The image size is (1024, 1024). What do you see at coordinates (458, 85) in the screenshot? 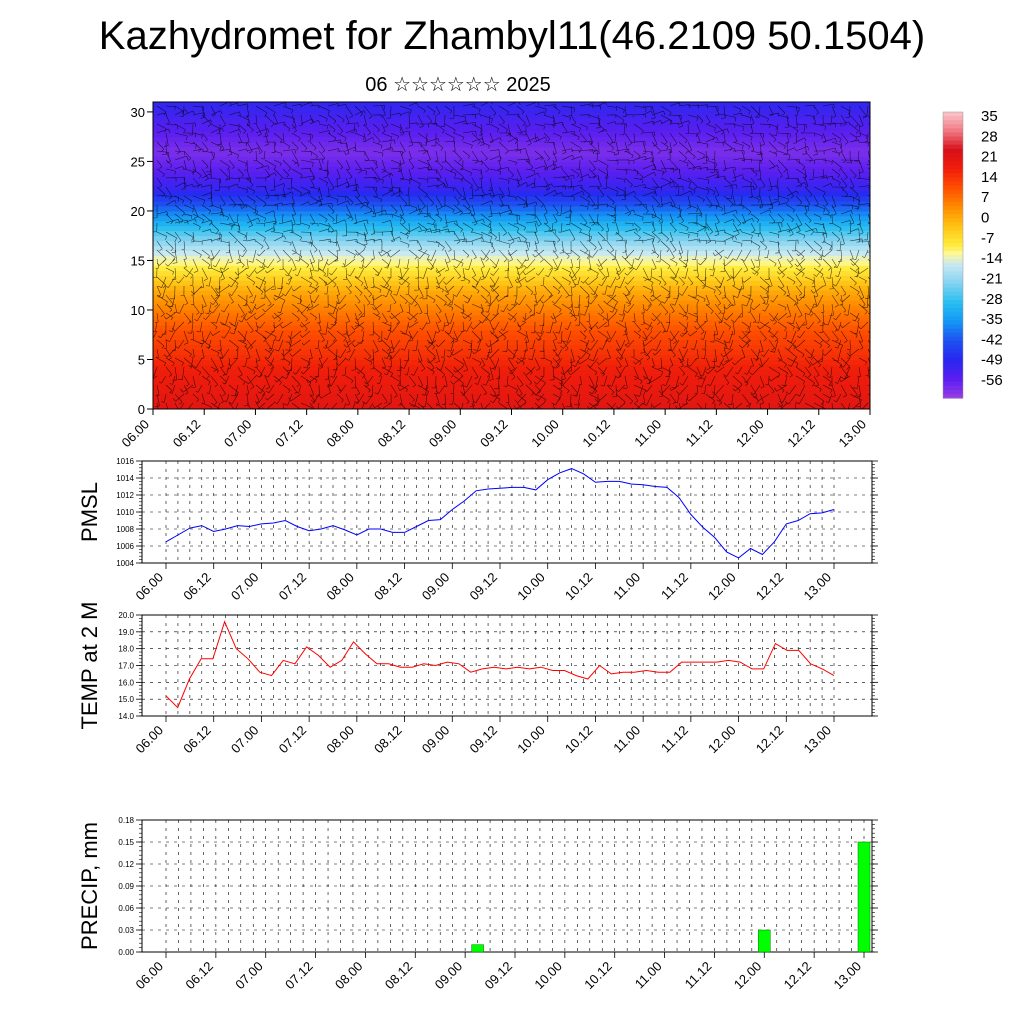
I see `chart-subtitle: 06 ☆☆☆☆☆☆ 2025` at bounding box center [458, 85].